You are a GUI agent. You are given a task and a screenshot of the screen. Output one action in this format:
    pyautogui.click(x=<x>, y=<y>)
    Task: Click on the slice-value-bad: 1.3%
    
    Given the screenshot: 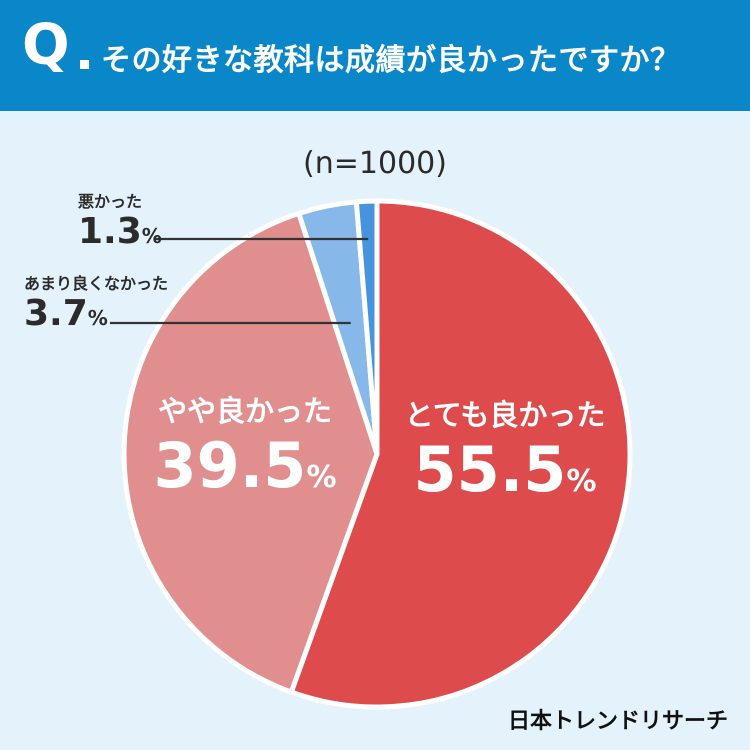 What is the action you would take?
    pyautogui.click(x=120, y=231)
    